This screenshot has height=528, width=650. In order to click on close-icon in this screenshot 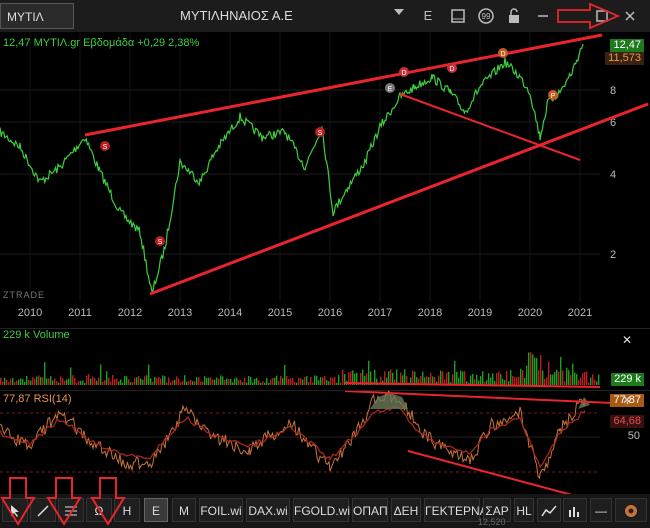, I will do `click(630, 16)`.